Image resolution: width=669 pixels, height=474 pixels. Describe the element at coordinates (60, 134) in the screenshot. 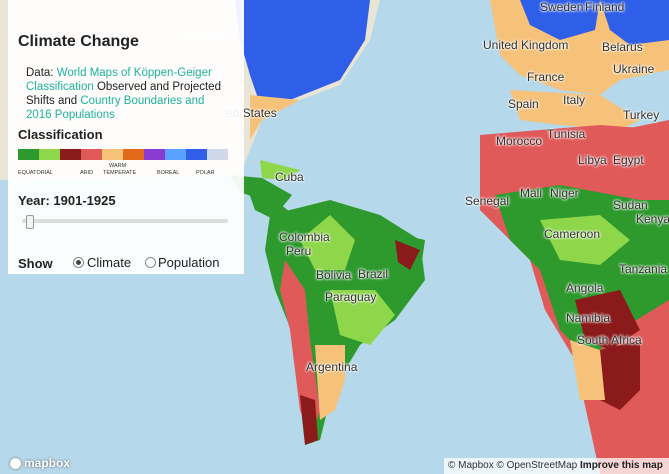

I see `classification-heading: Classification` at that location.